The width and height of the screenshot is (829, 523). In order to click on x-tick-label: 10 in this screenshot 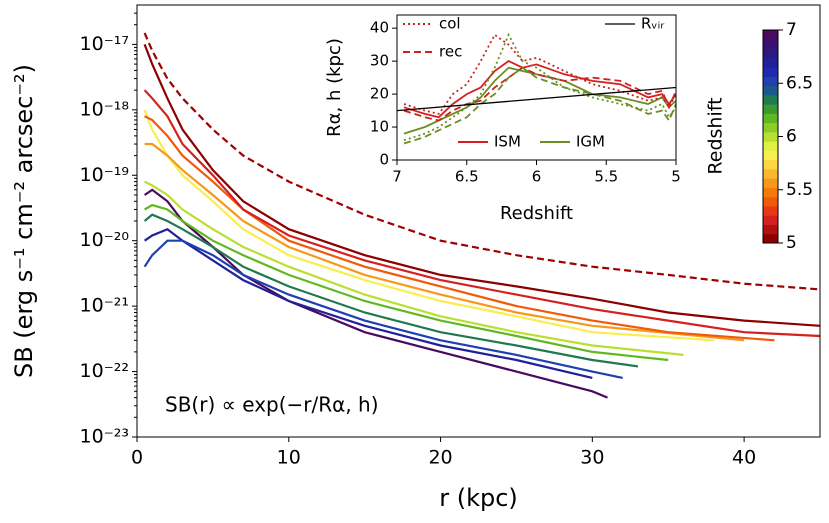, I will do `click(289, 458)`.